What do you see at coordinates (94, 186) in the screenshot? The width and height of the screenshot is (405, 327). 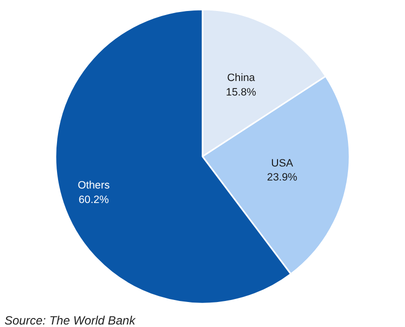 I see `slice-label: Others` at bounding box center [94, 186].